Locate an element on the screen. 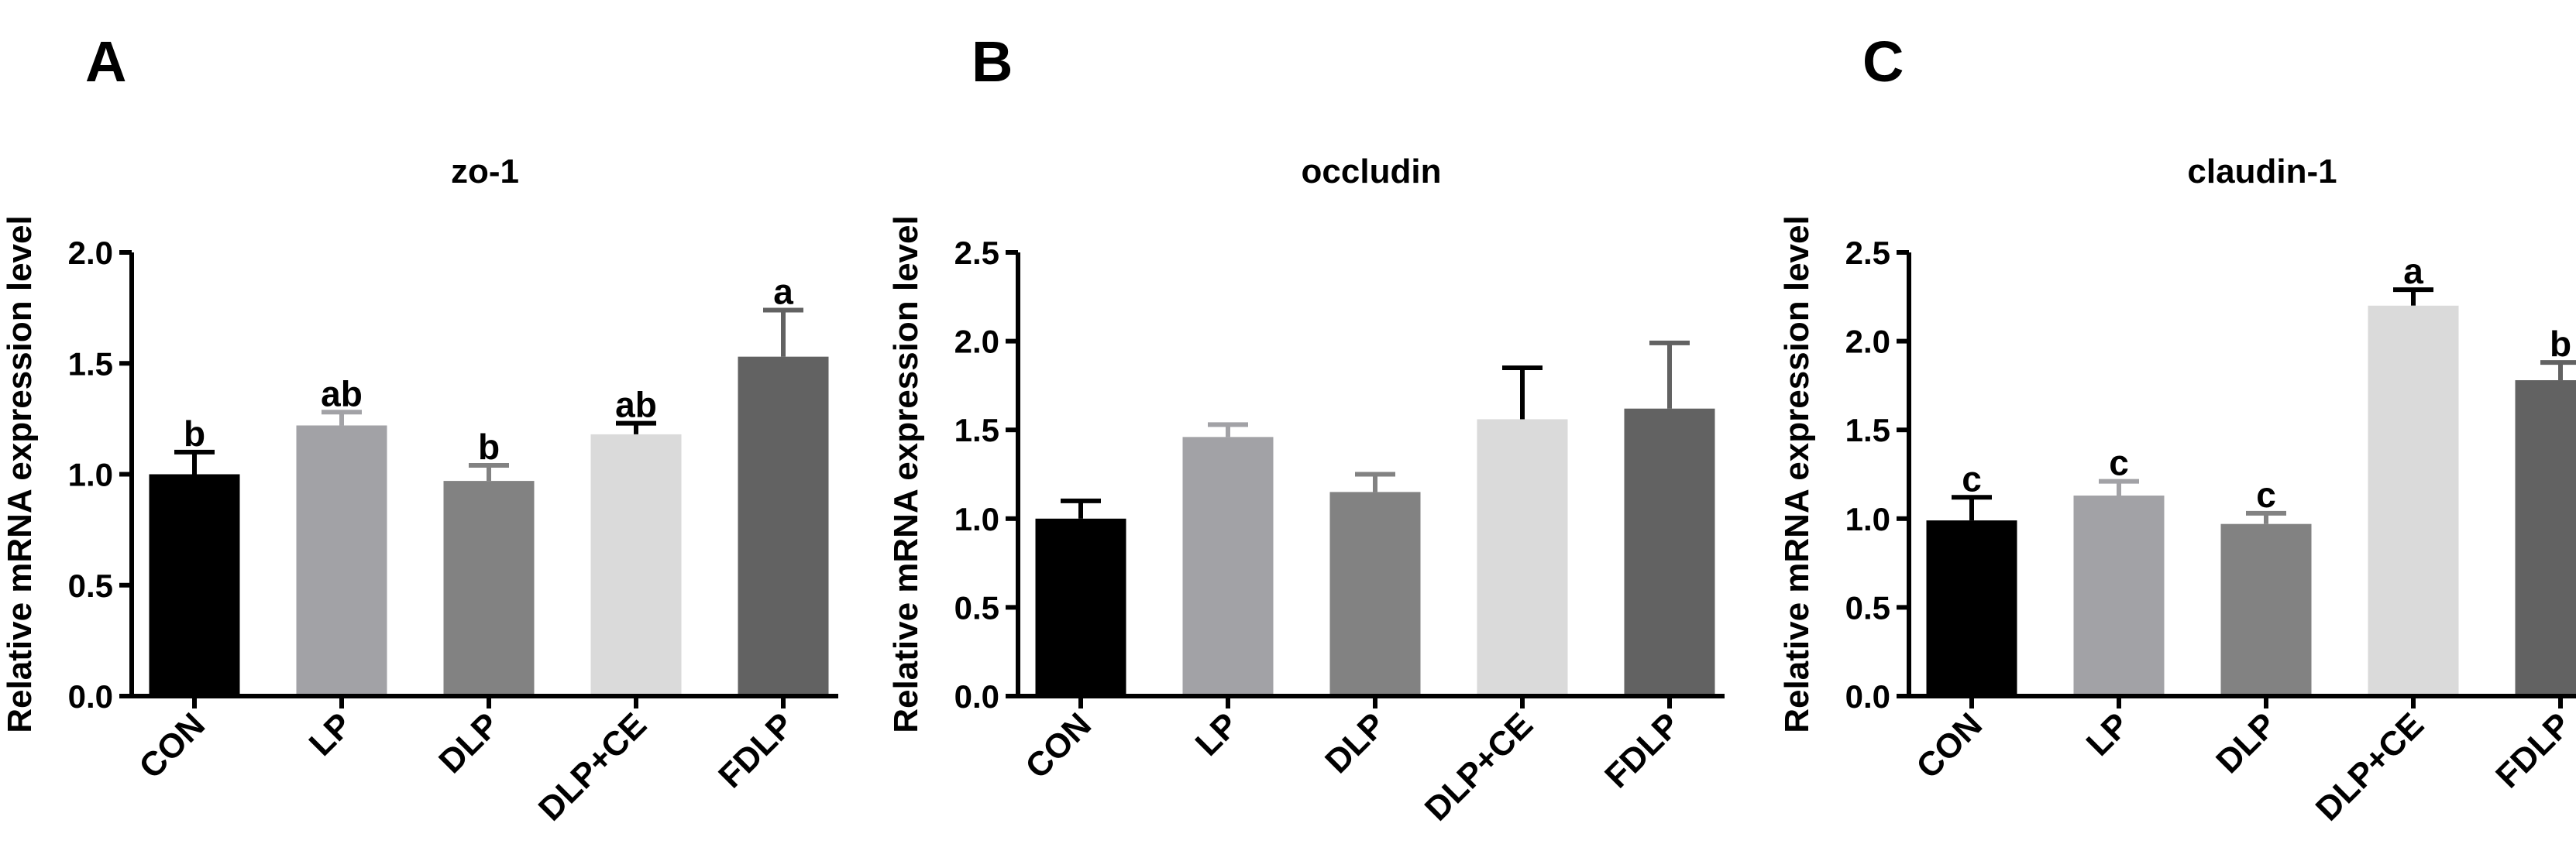 Image resolution: width=2576 pixels, height=868 pixels. panel-label: B is located at coordinates (992, 61).